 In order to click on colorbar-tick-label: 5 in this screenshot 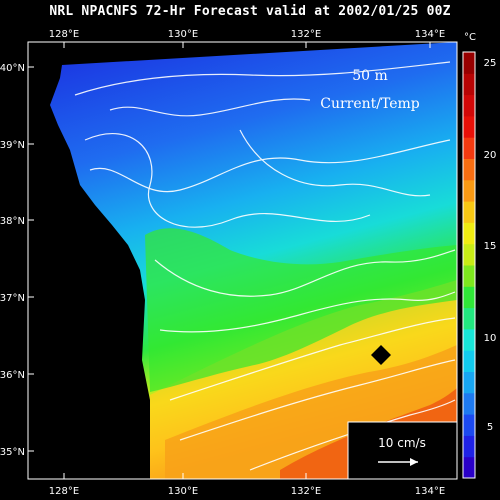, I will do `click(490, 427)`.